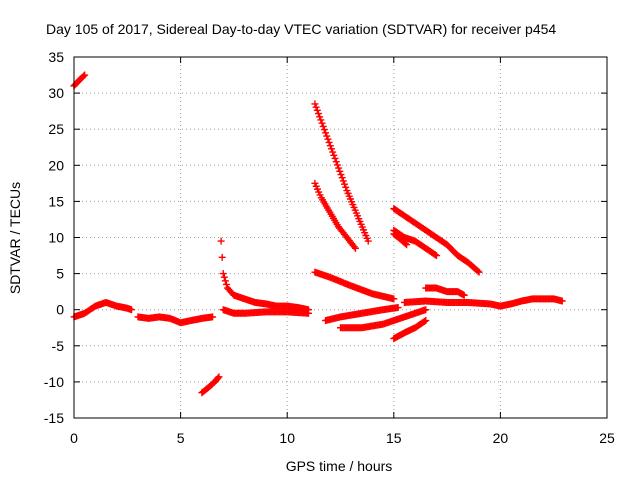 The image size is (640, 480). Describe the element at coordinates (339, 466) in the screenshot. I see `x-axis-label: GPS time / hours` at that location.